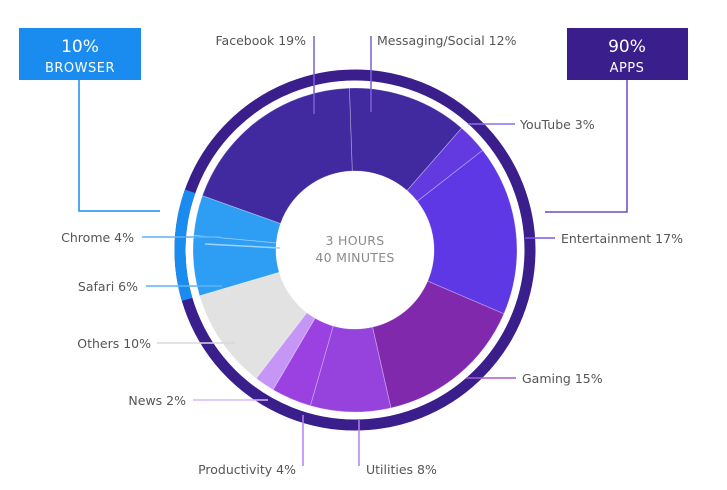 The image size is (727, 490). Describe the element at coordinates (616, 120) in the screenshot. I see `apps-summary-box: 90% APPS` at that location.